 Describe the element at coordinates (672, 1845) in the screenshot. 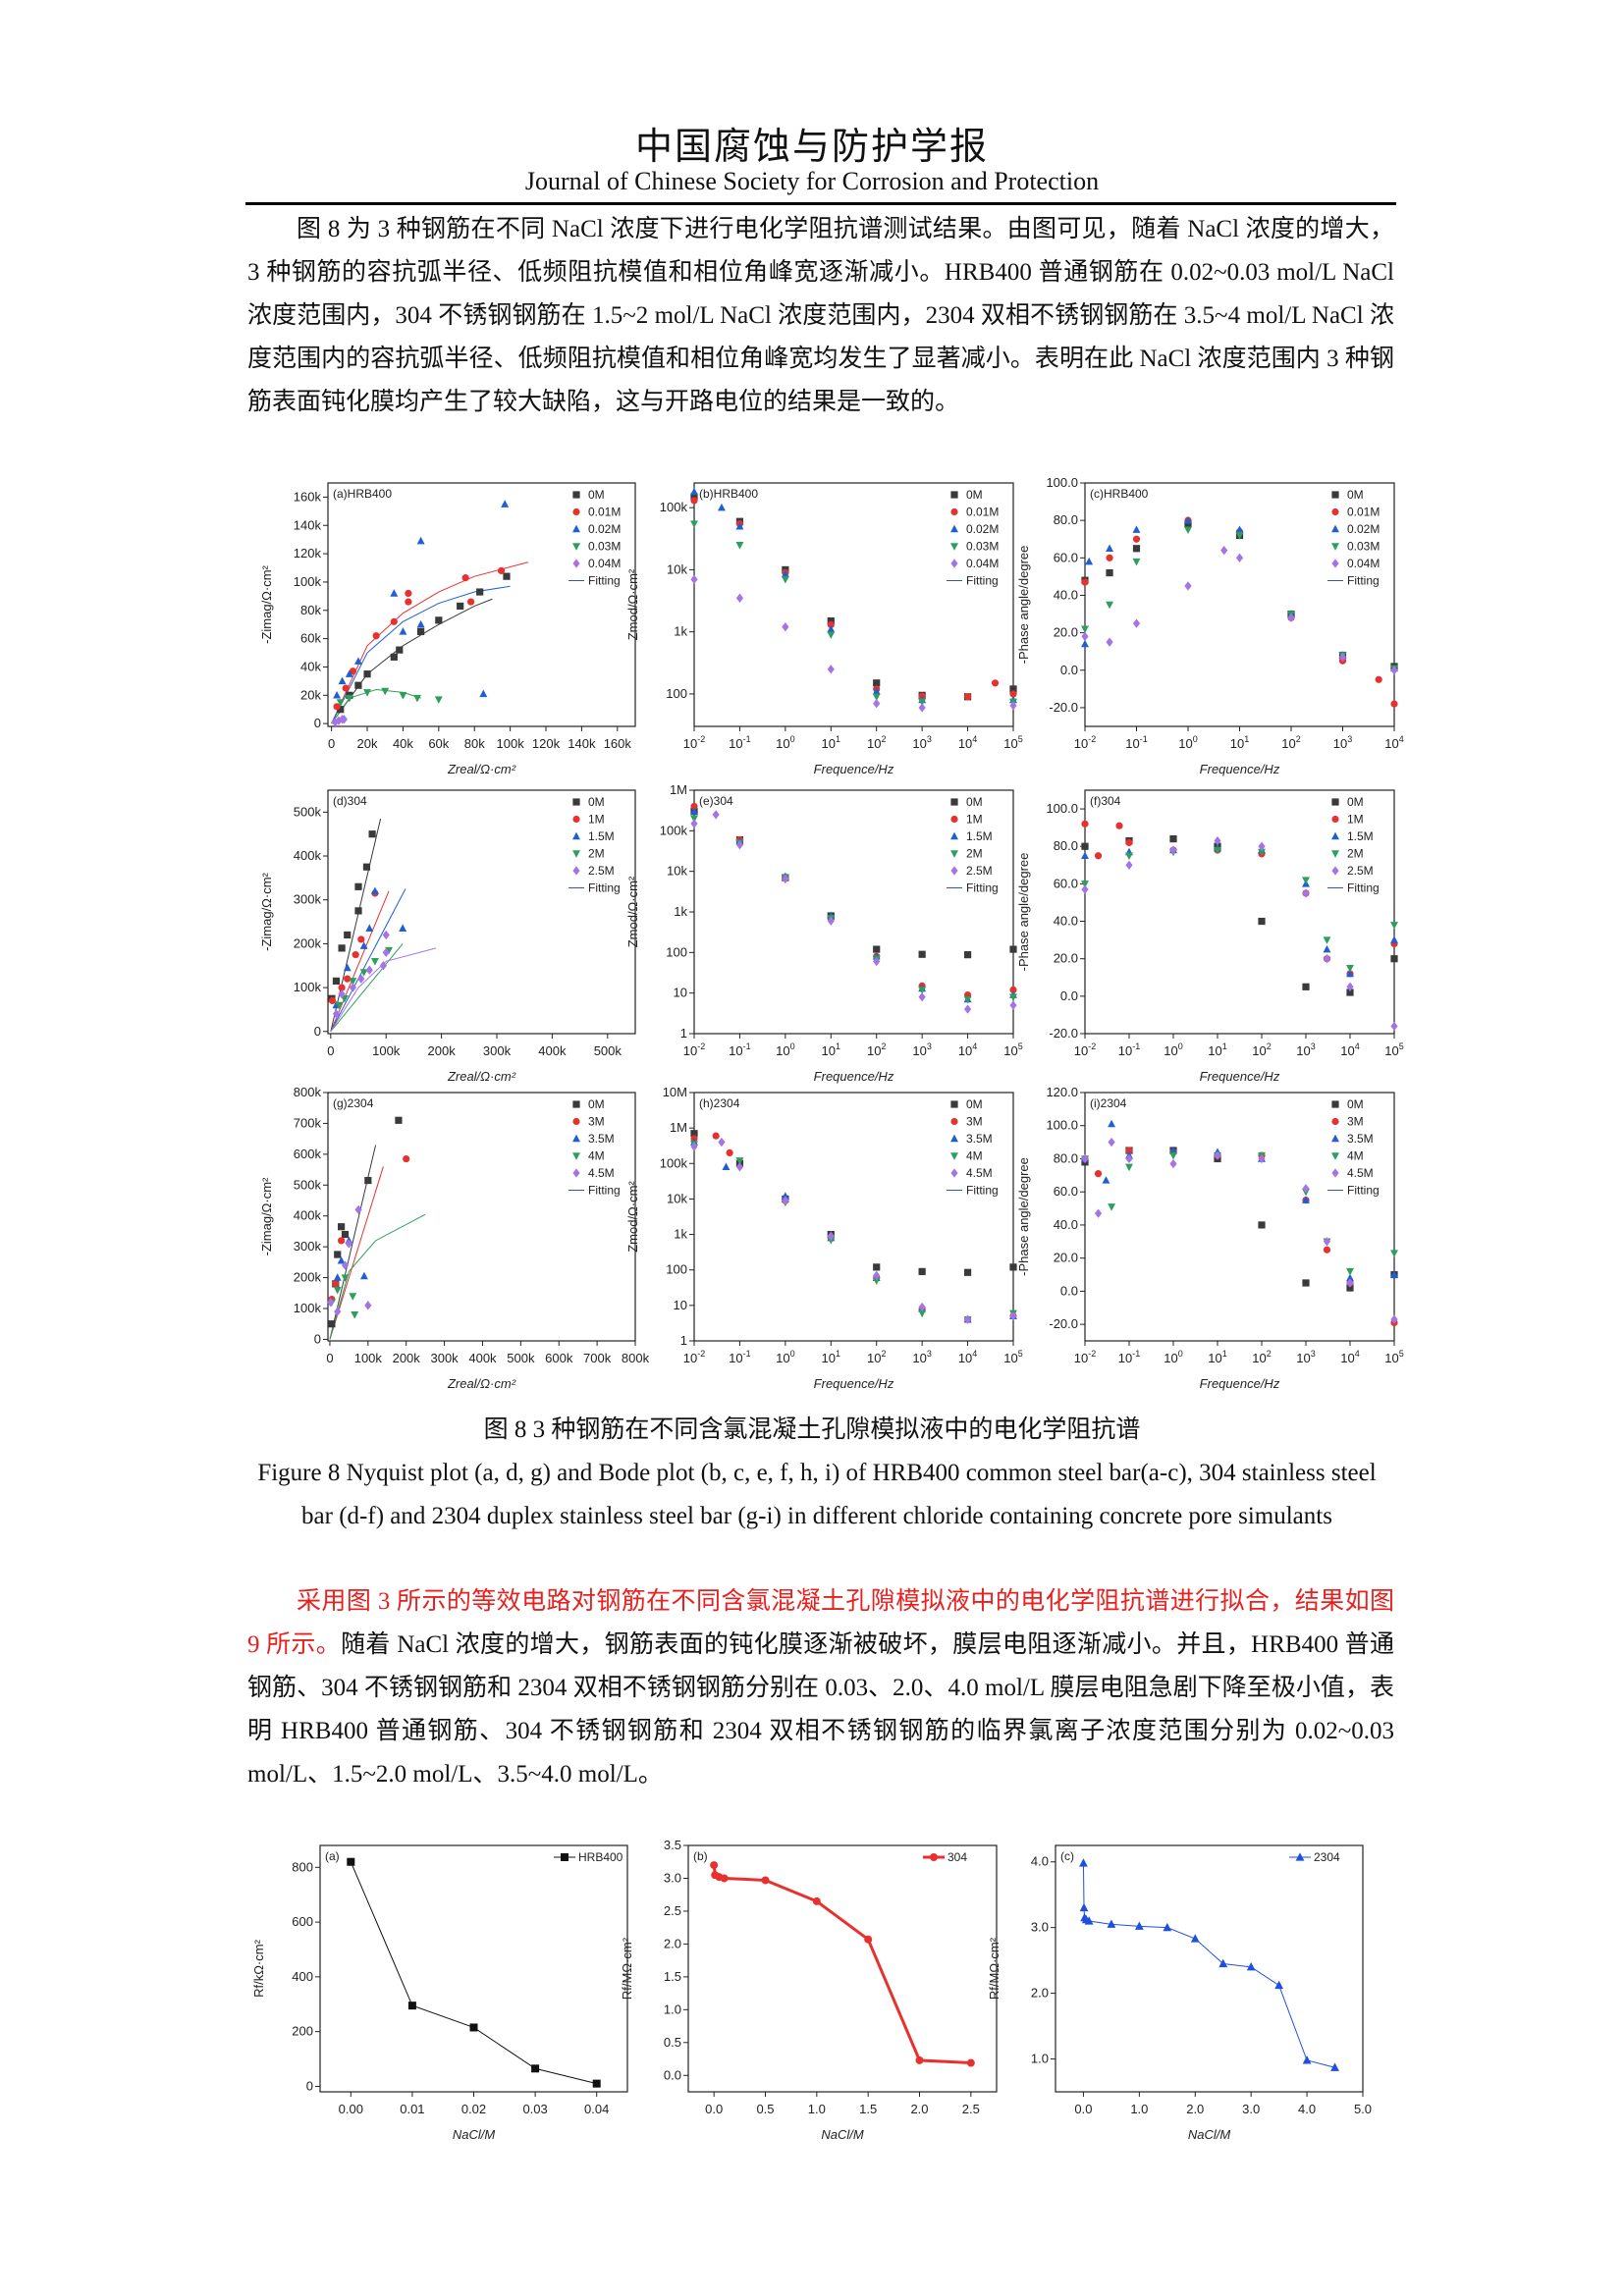

I see `y-tick-label: 3.5` at that location.